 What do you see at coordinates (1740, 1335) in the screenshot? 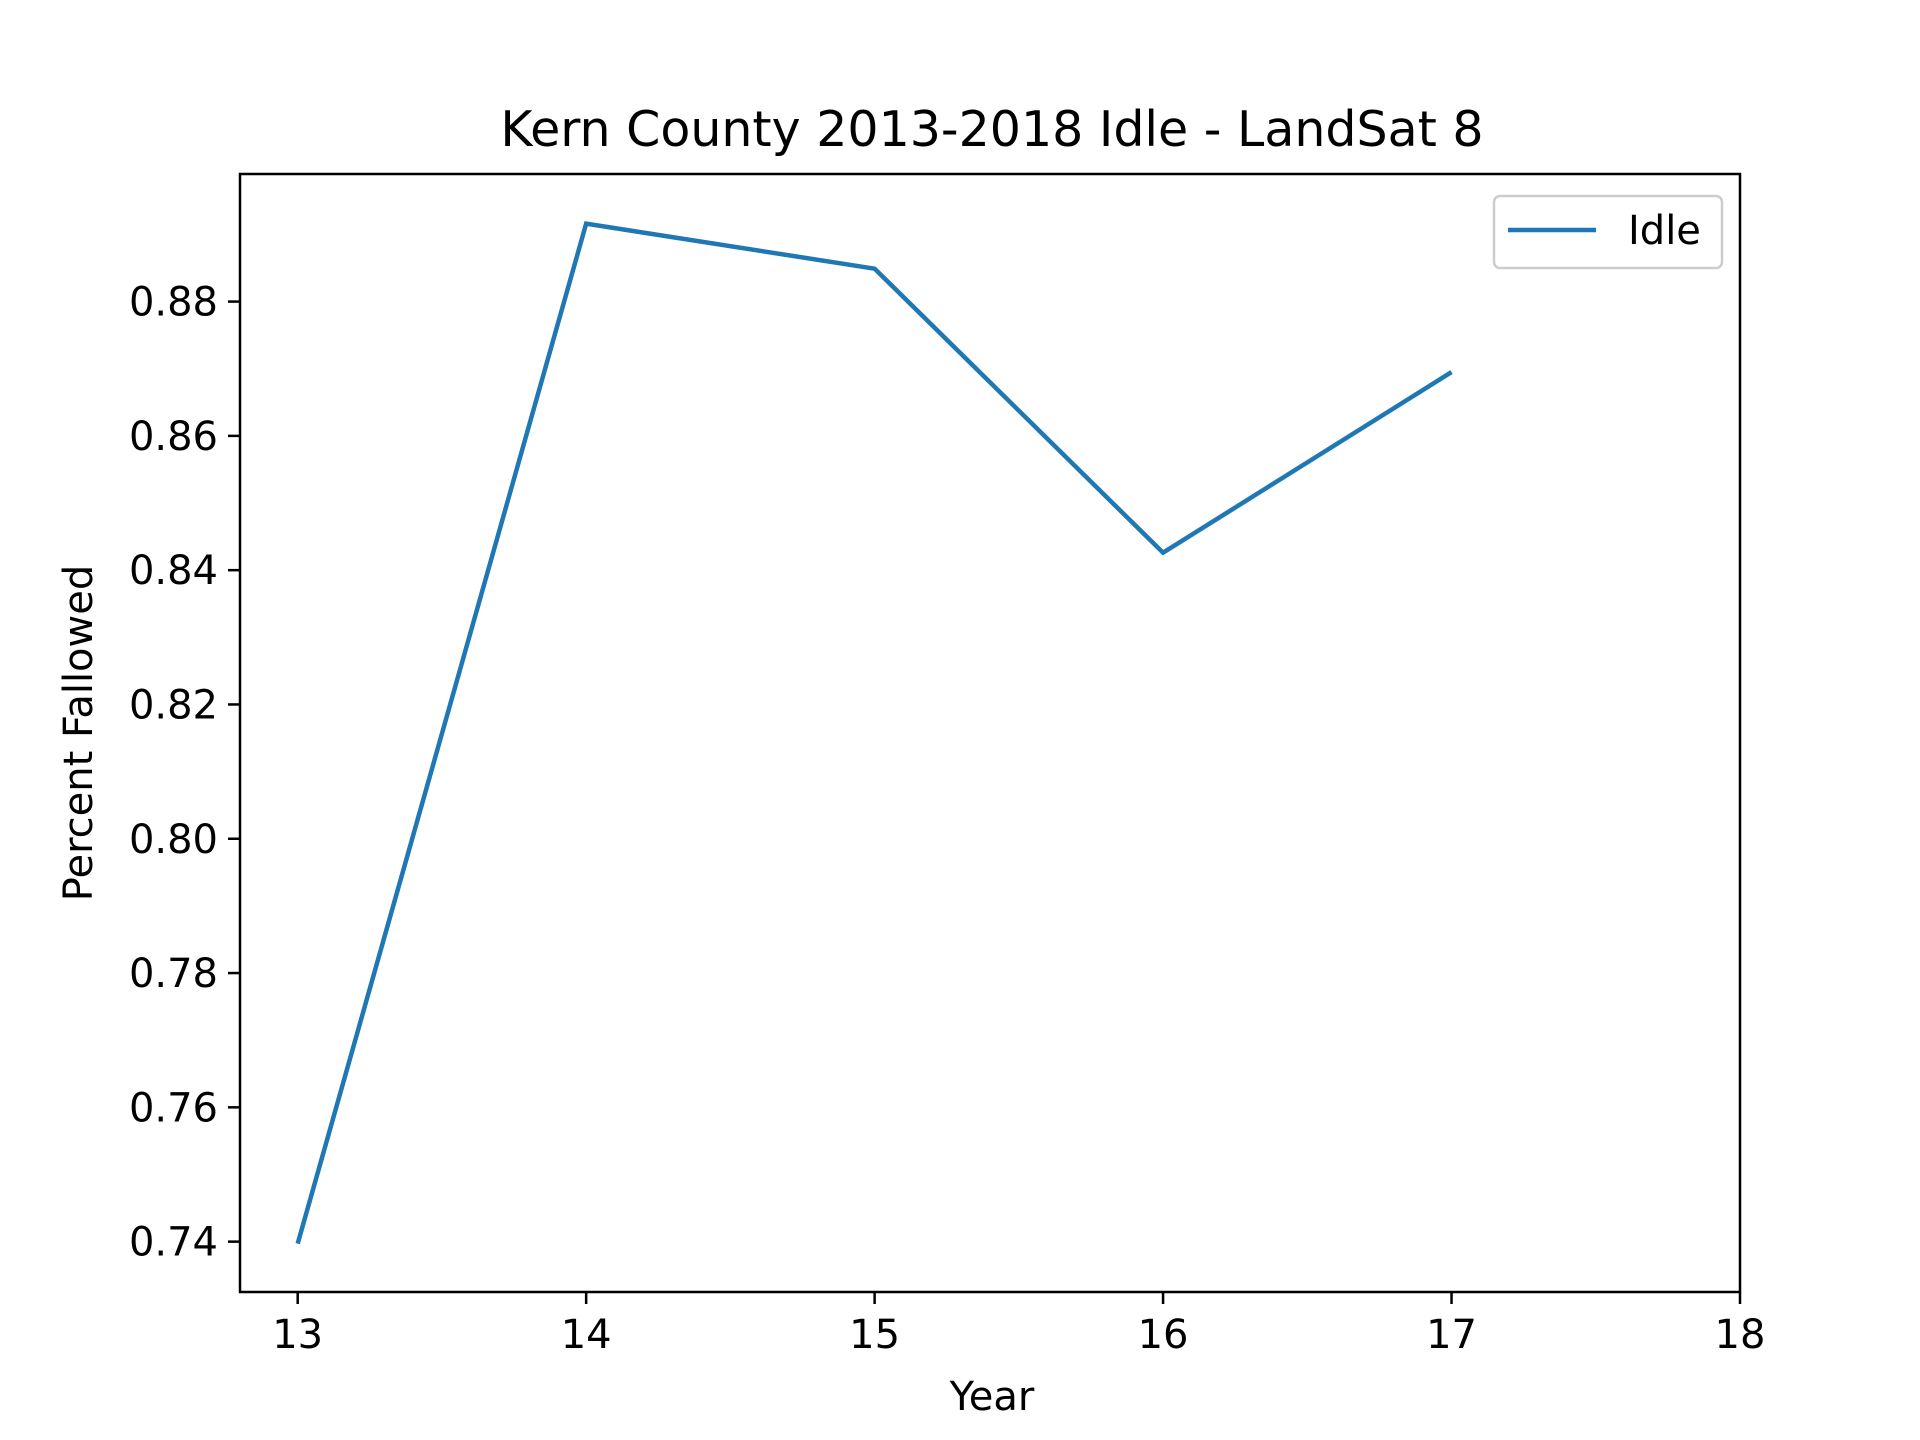
I see `x-tick-label: 18` at bounding box center [1740, 1335].